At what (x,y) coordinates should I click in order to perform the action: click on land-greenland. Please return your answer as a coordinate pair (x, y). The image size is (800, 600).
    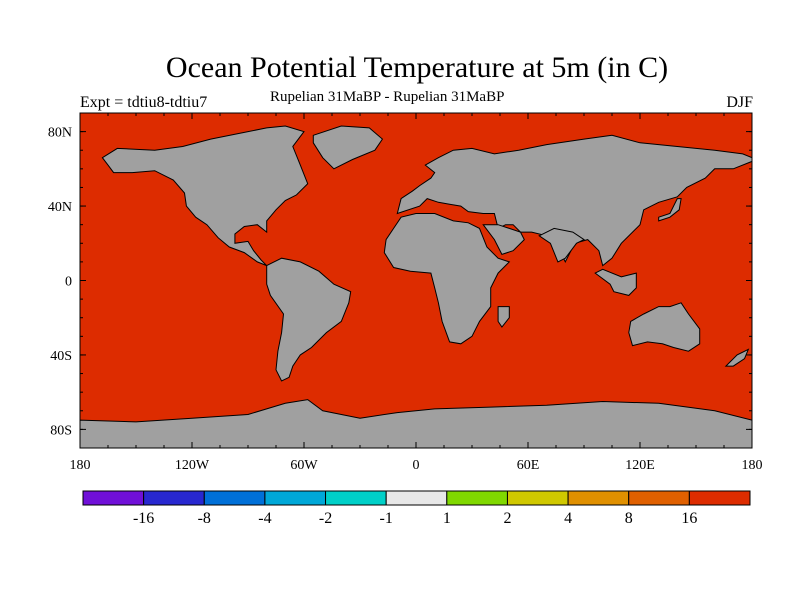
    Looking at the image, I should click on (348, 147).